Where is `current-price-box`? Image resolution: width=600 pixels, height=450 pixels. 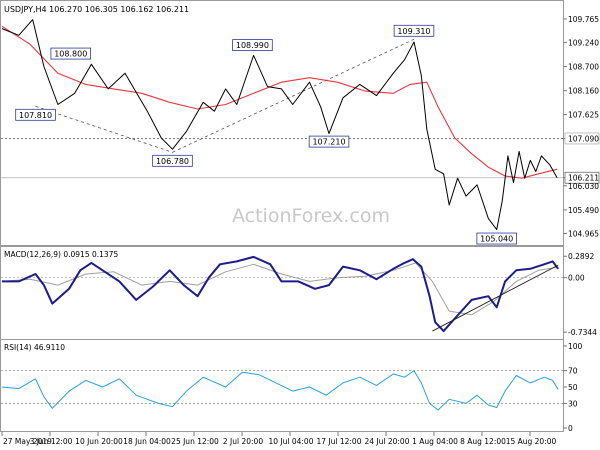 current-price-box is located at coordinates (582, 177).